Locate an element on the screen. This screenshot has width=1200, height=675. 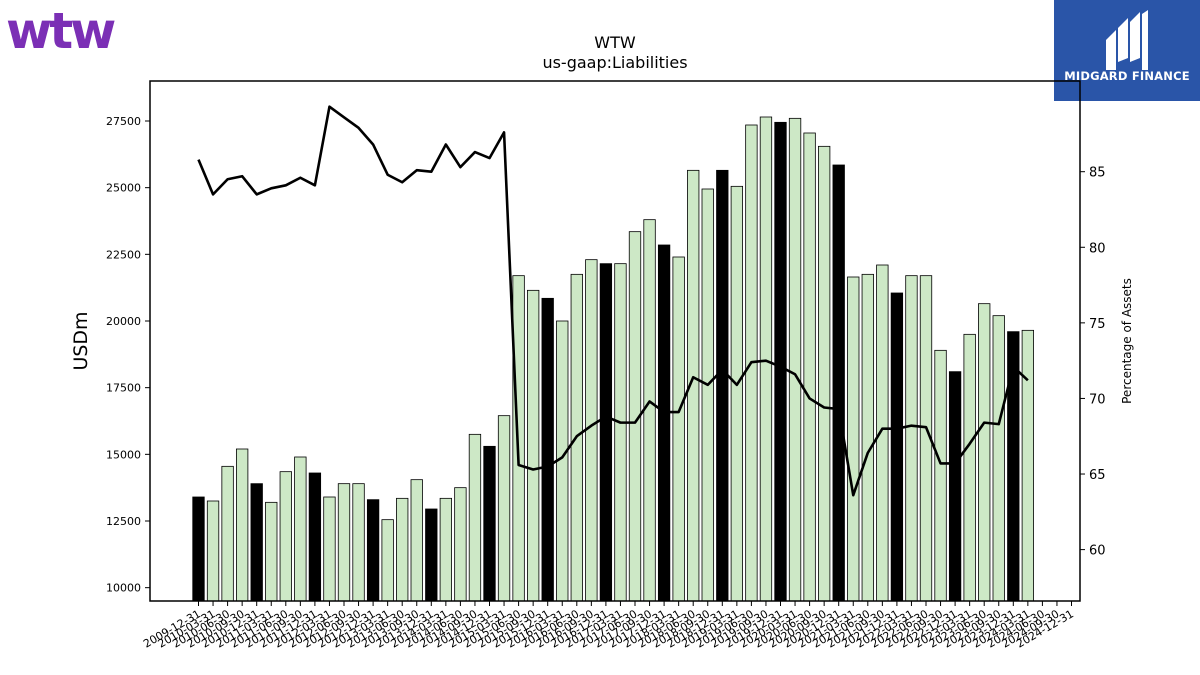
y-tick-label: 20000 is located at coordinates (123, 321).